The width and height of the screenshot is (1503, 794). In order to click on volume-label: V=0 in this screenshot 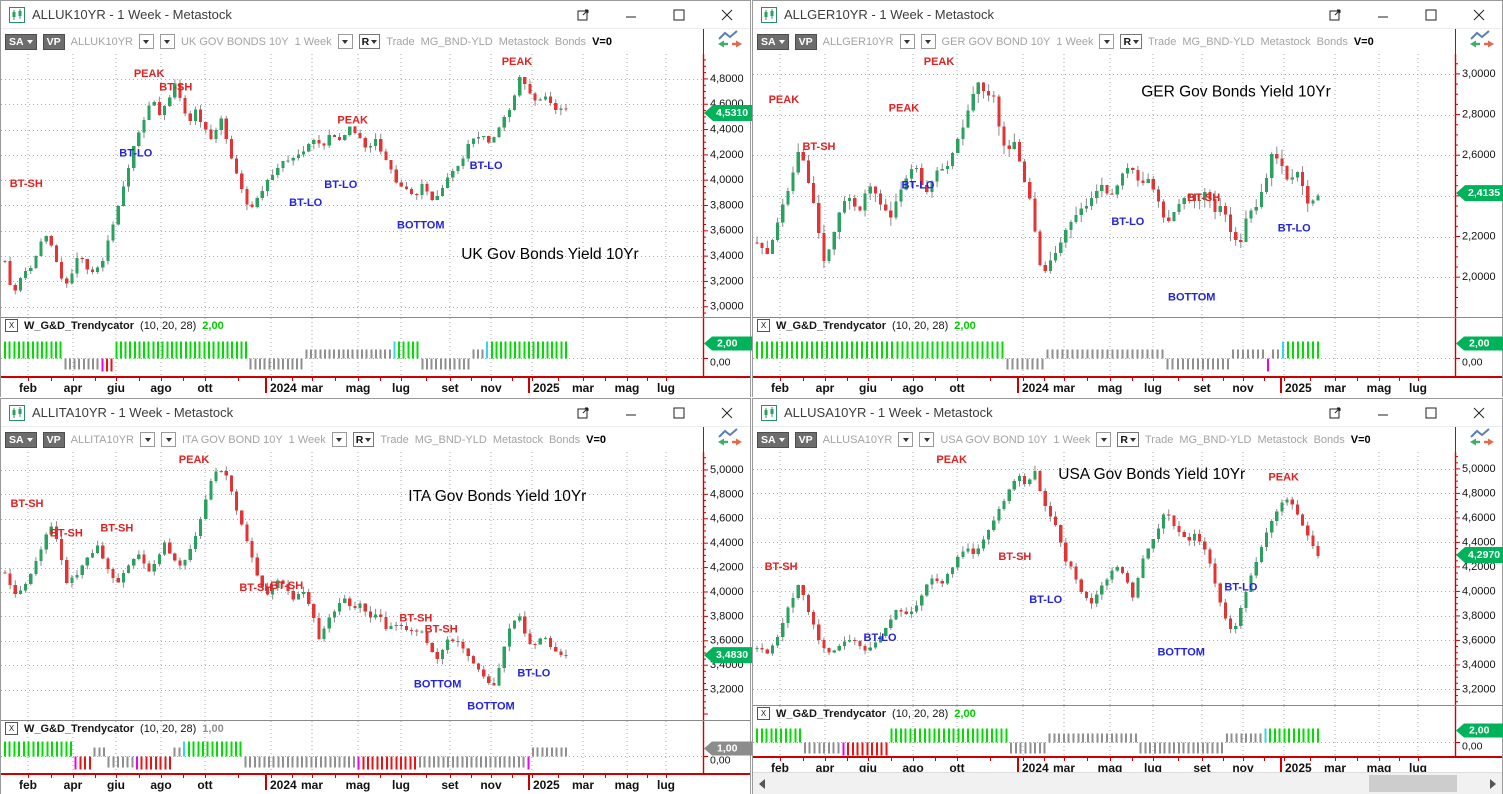, I will do `click(596, 439)`.